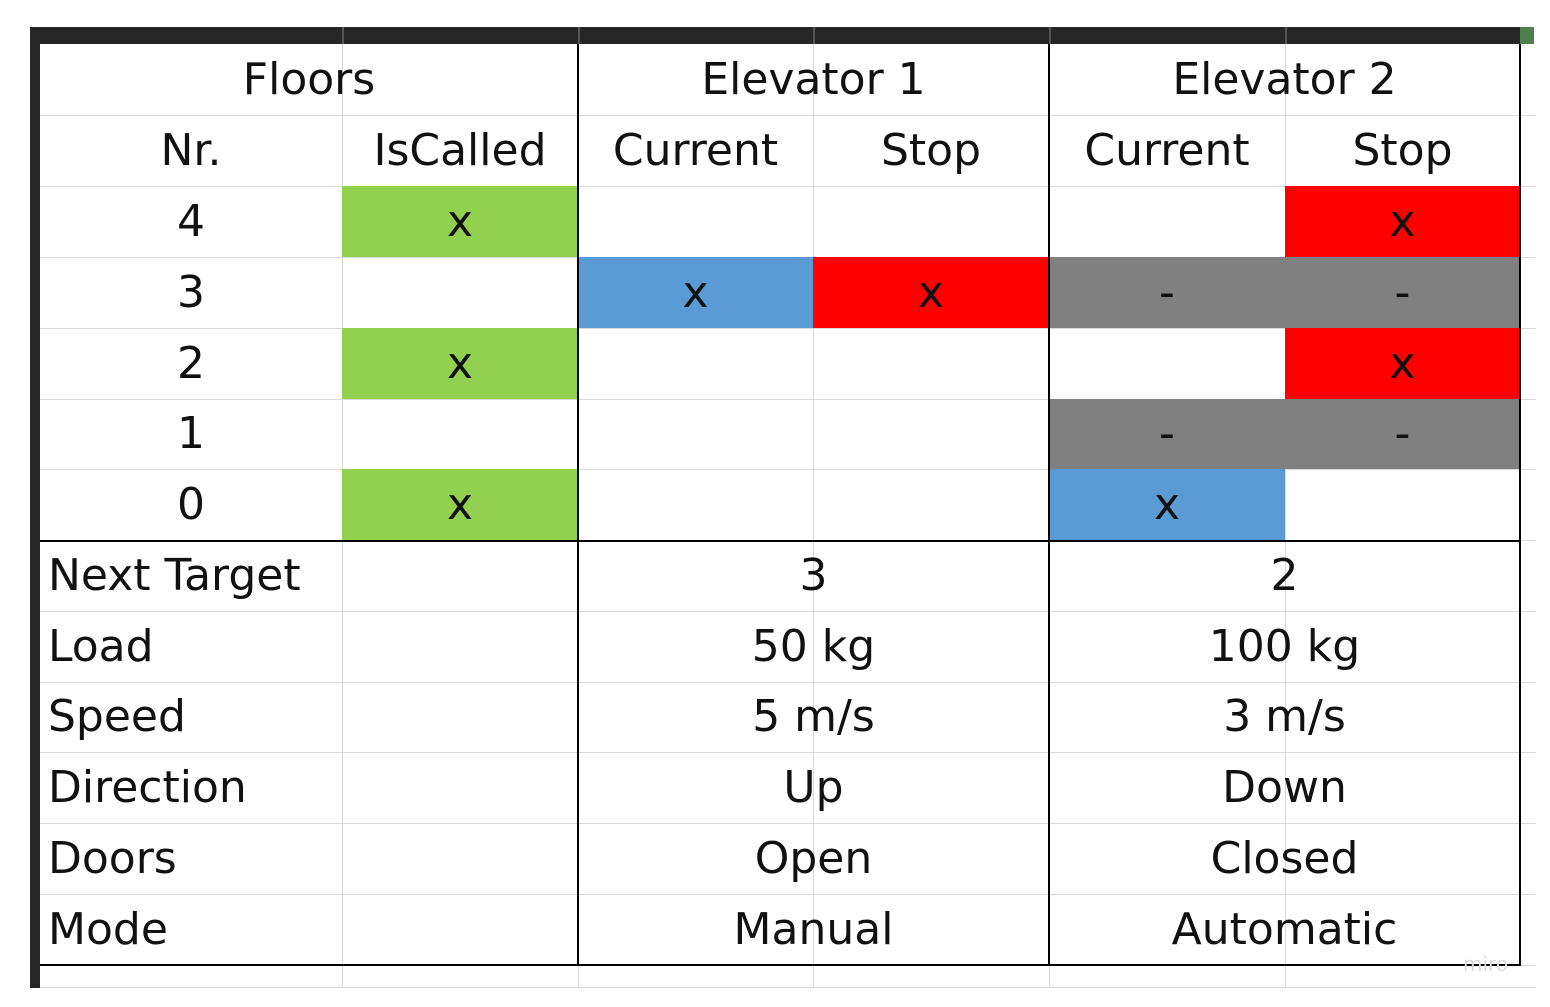 This screenshot has height=1007, width=1550. I want to click on header-elevator-2: Elevator 2, so click(1284, 79).